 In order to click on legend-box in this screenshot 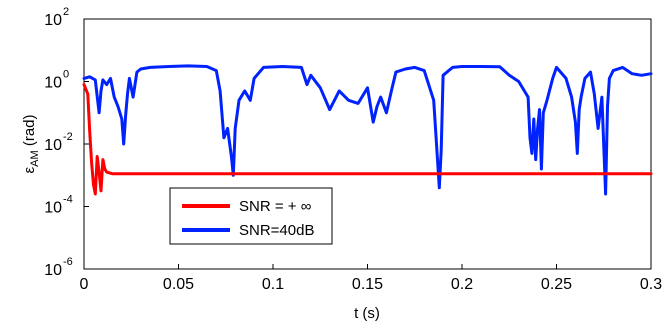, I will do `click(251, 216)`.